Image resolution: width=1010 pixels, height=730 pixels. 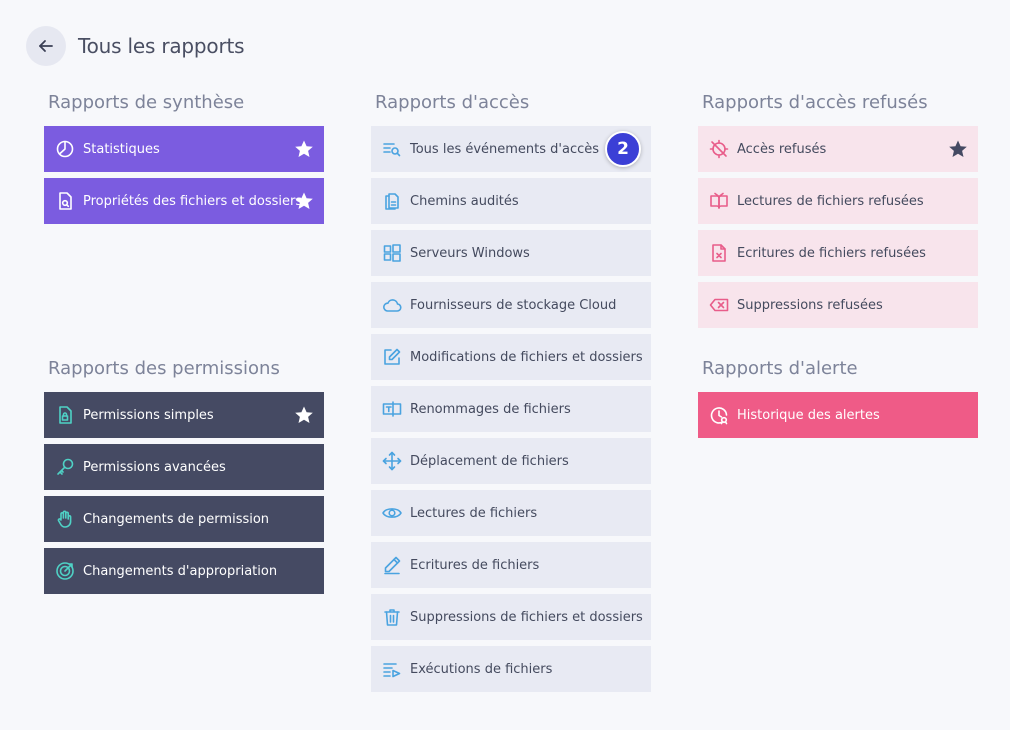 I want to click on back-button, so click(x=46, y=46).